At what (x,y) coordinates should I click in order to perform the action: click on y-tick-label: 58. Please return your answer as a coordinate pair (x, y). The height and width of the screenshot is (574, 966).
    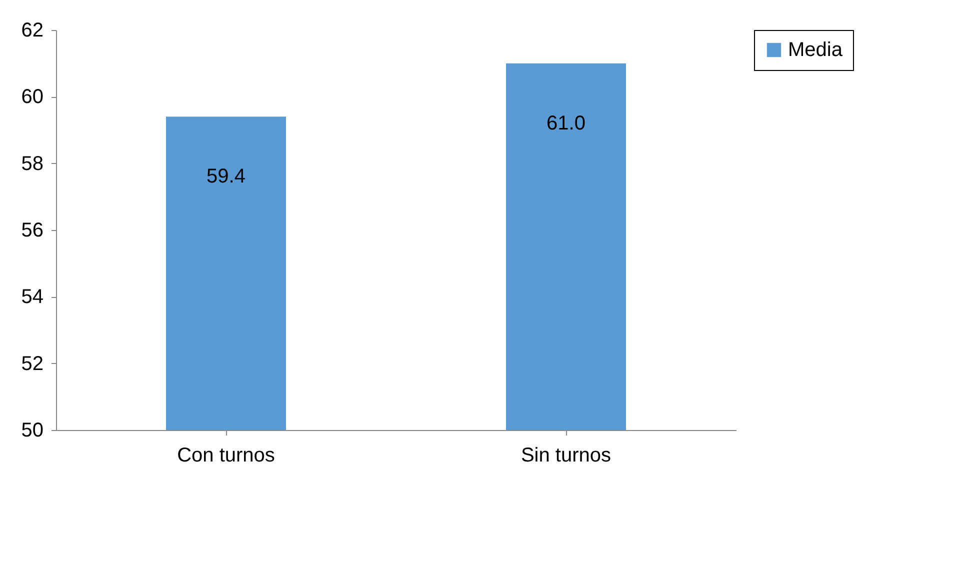
    Looking at the image, I should click on (32, 163).